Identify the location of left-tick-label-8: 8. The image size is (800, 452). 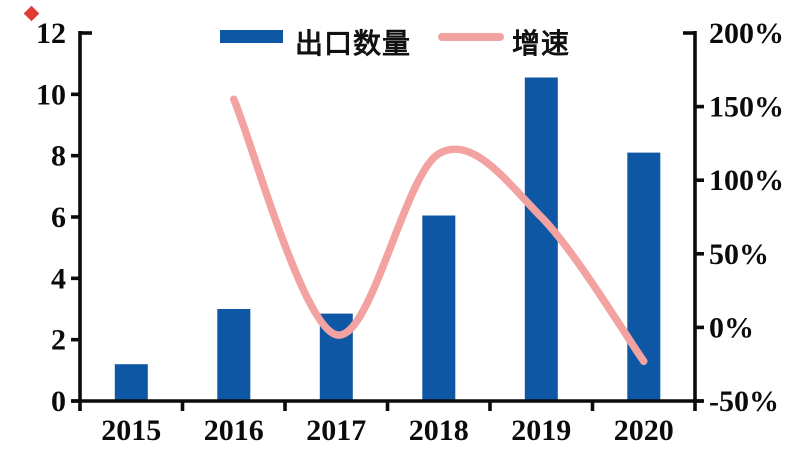
(58, 156).